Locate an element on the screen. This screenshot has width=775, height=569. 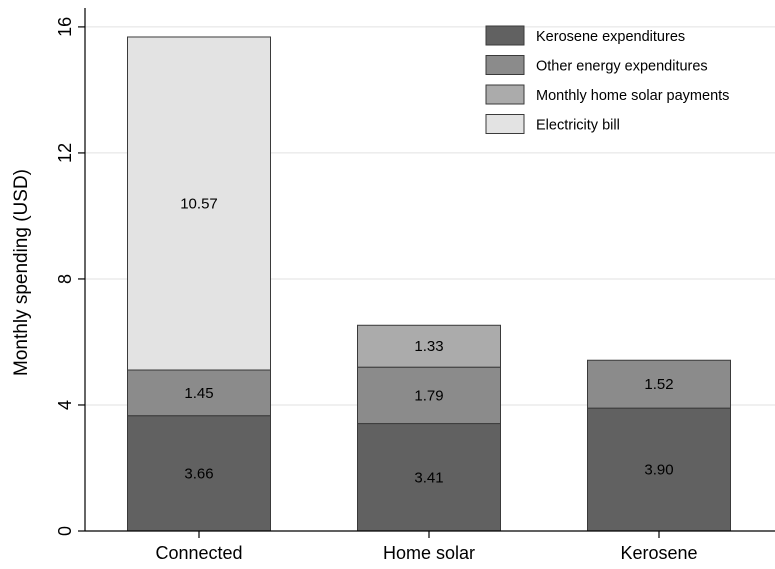
y-tick-label: 8 is located at coordinates (65, 279).